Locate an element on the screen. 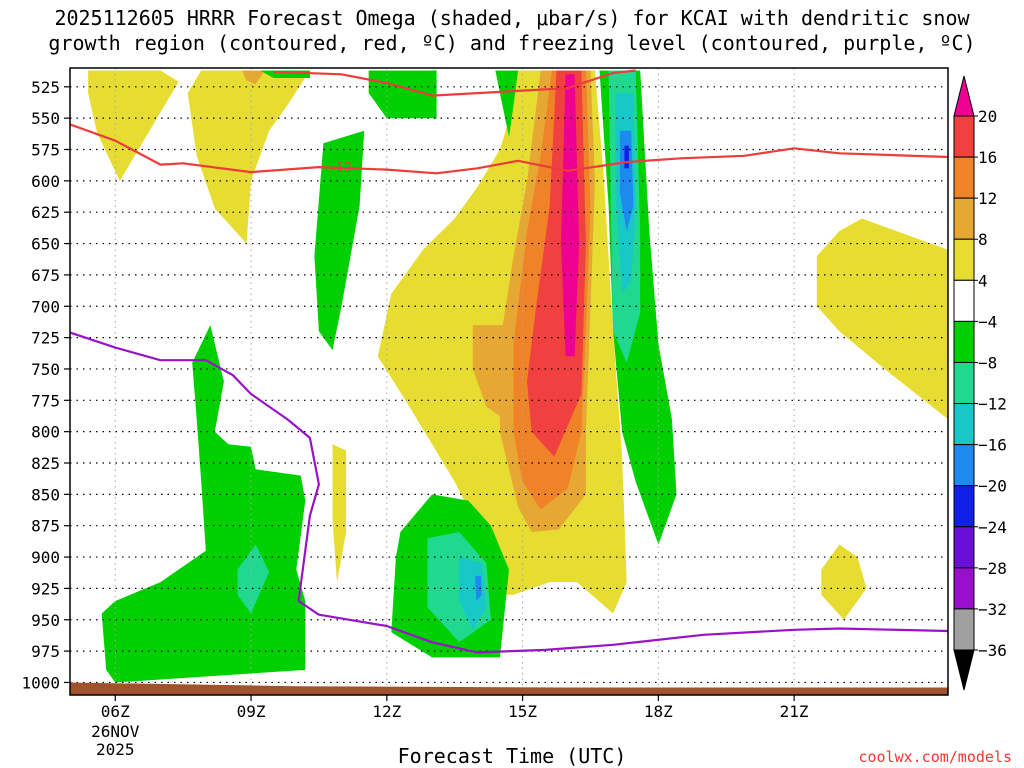 The image size is (1024, 768). colorbar-label: −8 is located at coordinates (987, 362).